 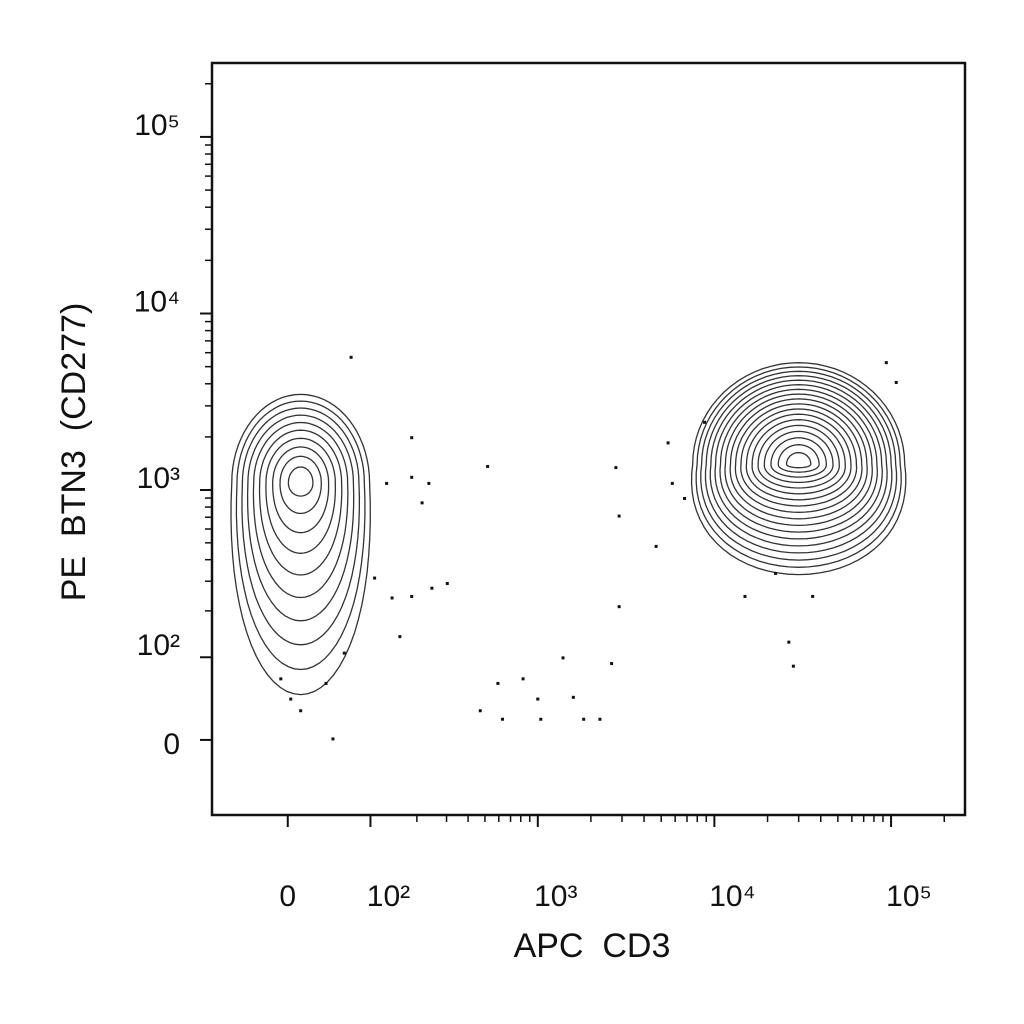 What do you see at coordinates (287, 896) in the screenshot?
I see `x-tick-label: 0` at bounding box center [287, 896].